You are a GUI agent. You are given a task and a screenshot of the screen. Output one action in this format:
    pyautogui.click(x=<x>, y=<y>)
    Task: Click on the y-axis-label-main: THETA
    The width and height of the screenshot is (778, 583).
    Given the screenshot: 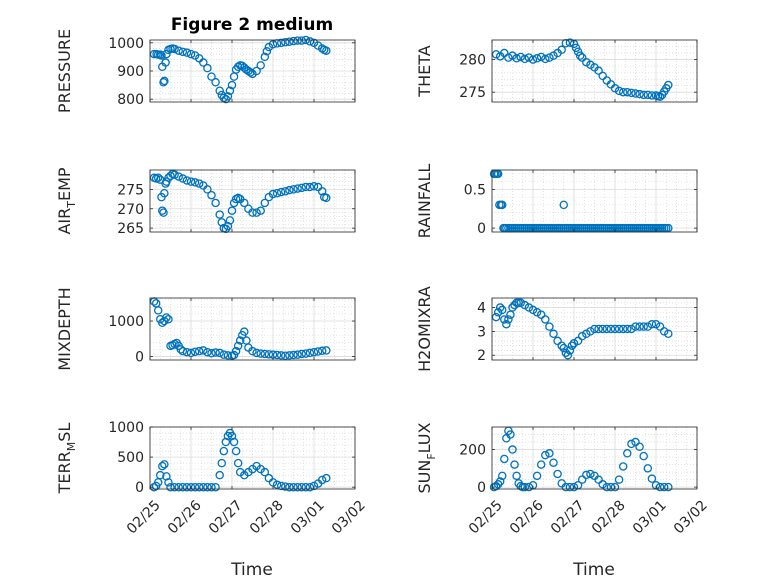 What is the action you would take?
    pyautogui.click(x=424, y=71)
    